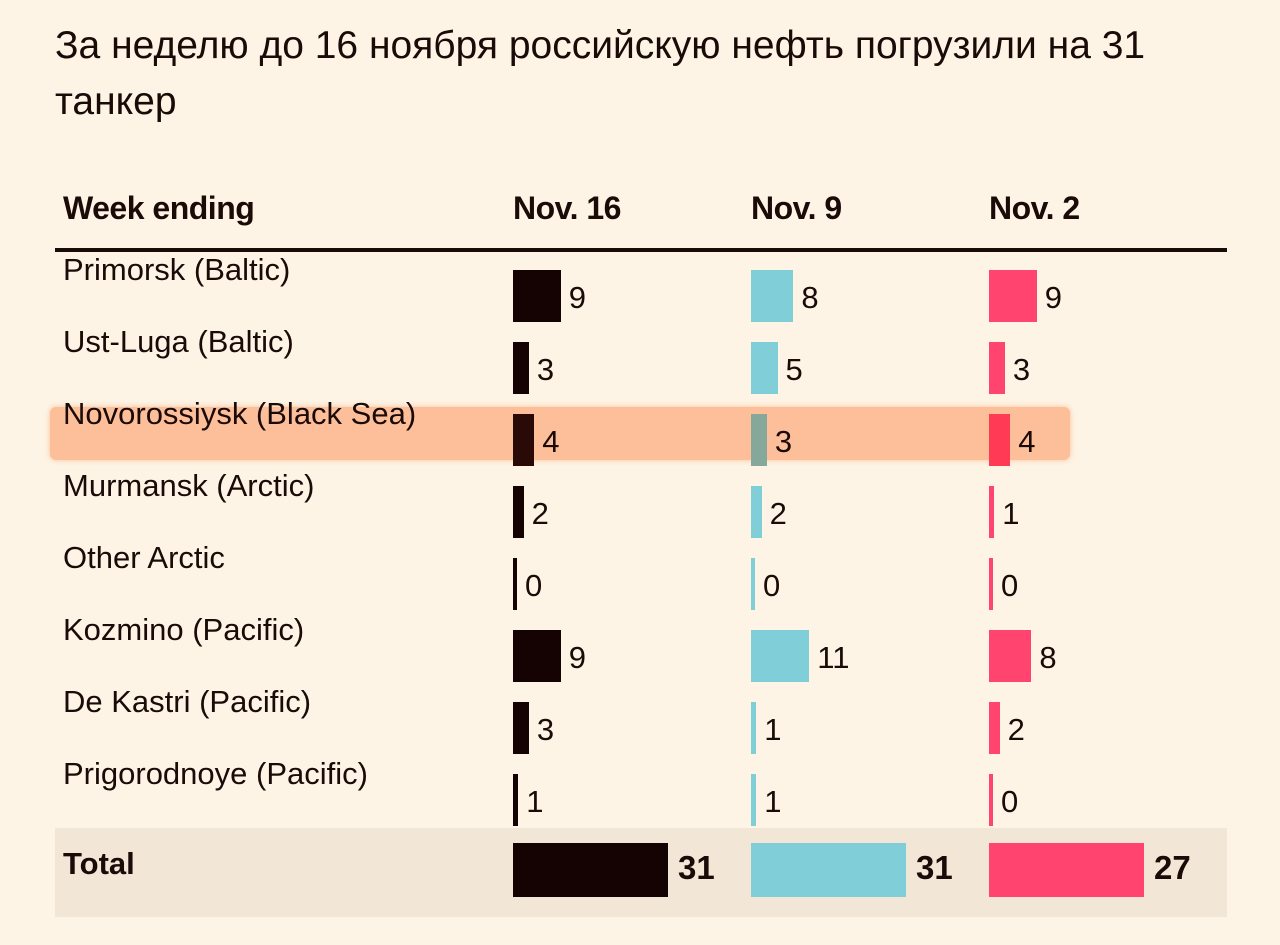  What do you see at coordinates (184, 629) in the screenshot?
I see `row-label: Kozmino (Pacific)` at bounding box center [184, 629].